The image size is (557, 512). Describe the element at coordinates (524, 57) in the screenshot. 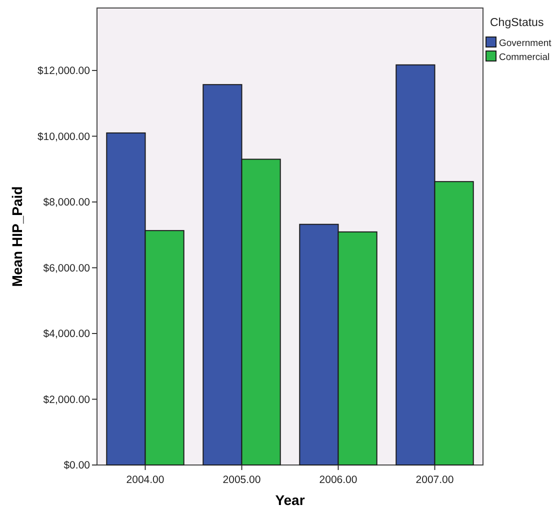

I see `legend-label: Commercial` at that location.